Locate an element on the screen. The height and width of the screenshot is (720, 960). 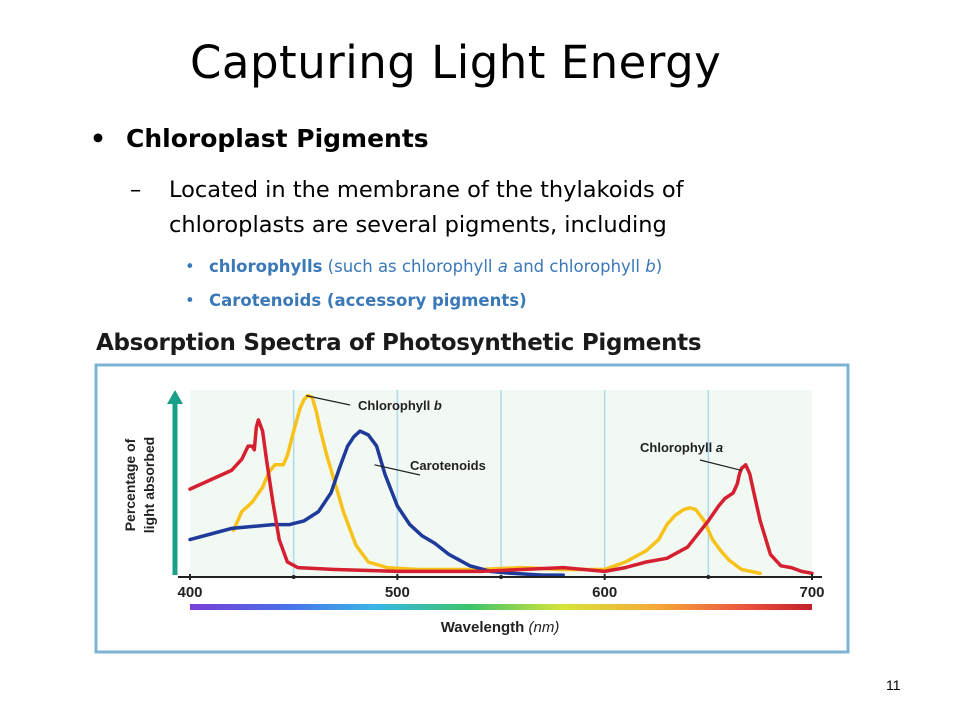
leader-line-chlorophyll-a is located at coordinates (720, 465).